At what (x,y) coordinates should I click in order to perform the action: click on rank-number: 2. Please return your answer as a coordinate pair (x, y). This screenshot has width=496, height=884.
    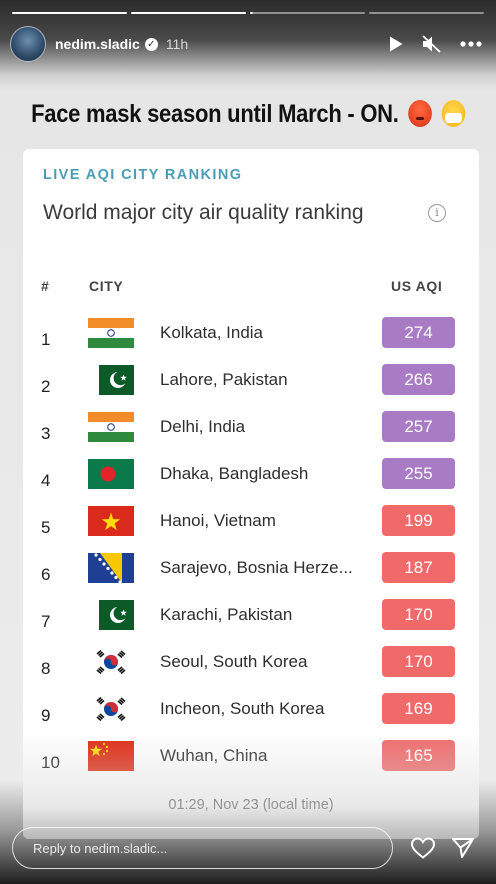
    Looking at the image, I should click on (46, 386).